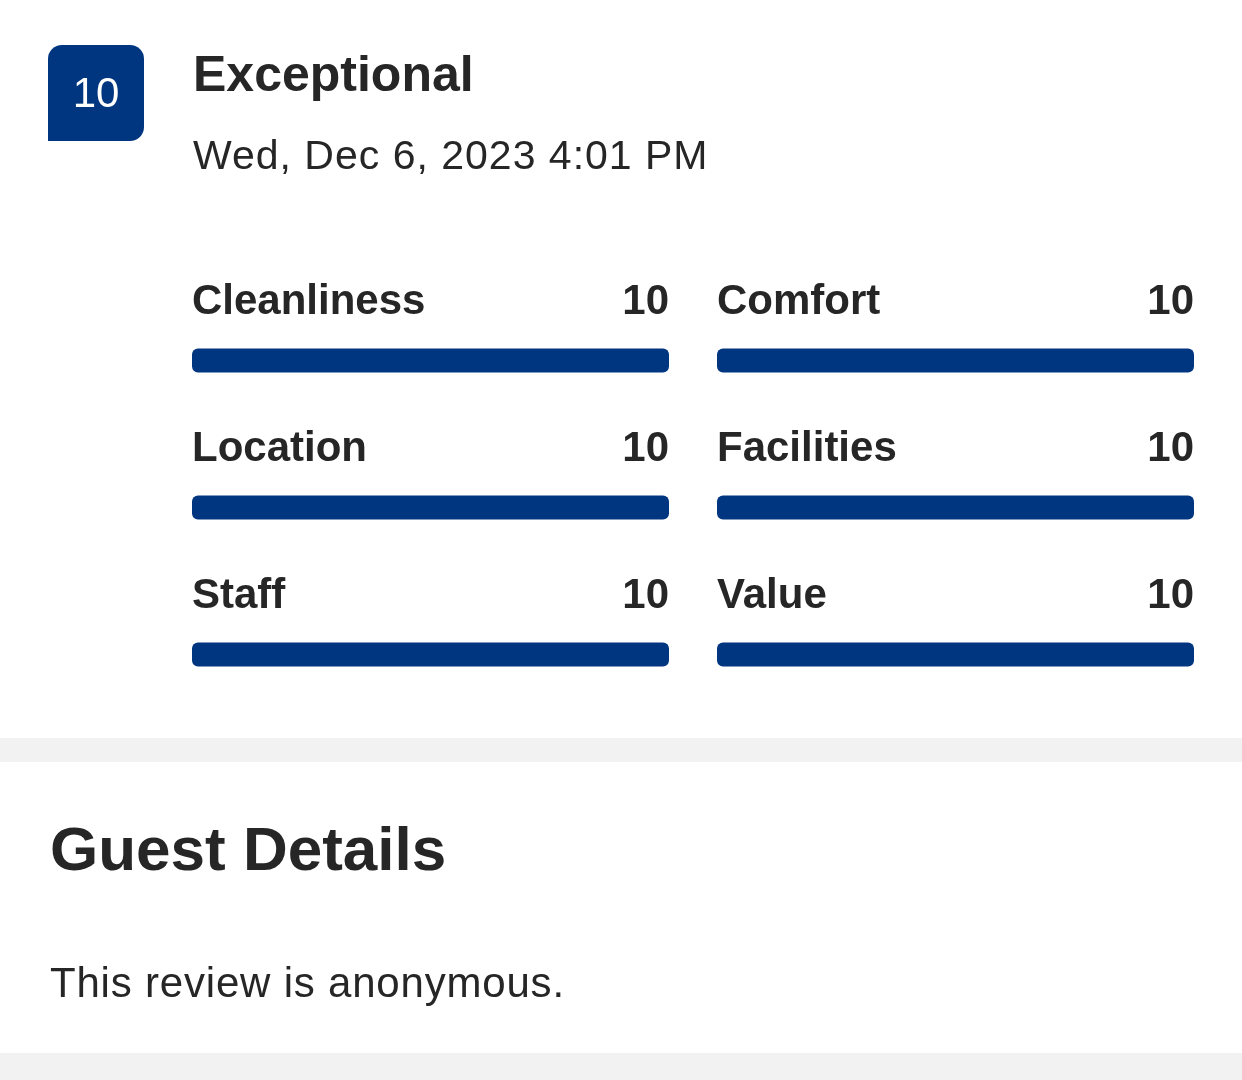 The width and height of the screenshot is (1242, 1080). Describe the element at coordinates (451, 156) in the screenshot. I see `chart-subtitle: Wed, Dec 6, 2023 4:01 PM` at that location.